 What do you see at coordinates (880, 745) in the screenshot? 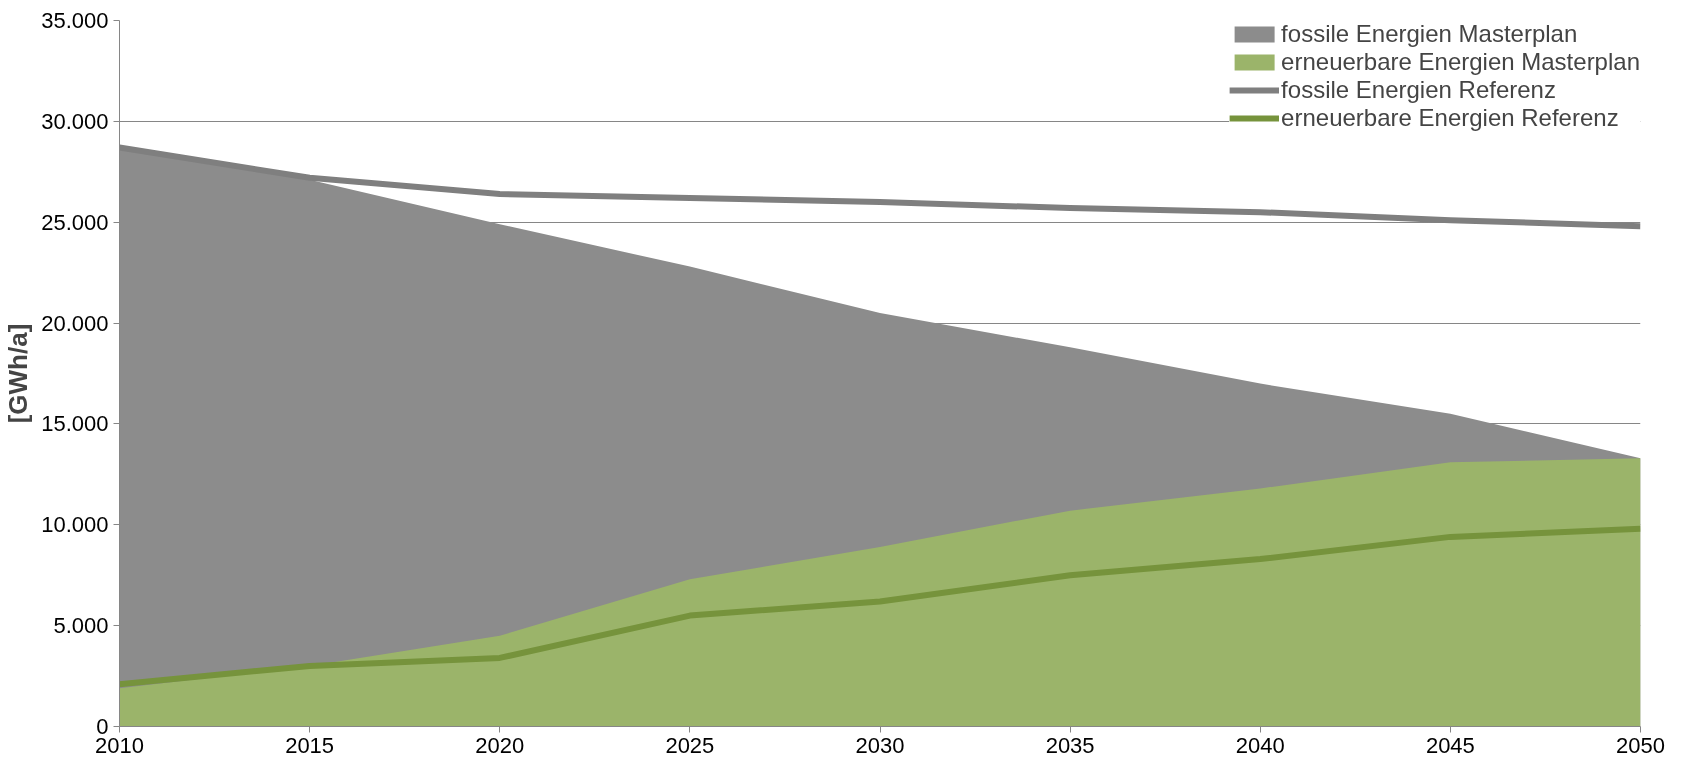
I see `x-tick-label: 2030` at bounding box center [880, 745].